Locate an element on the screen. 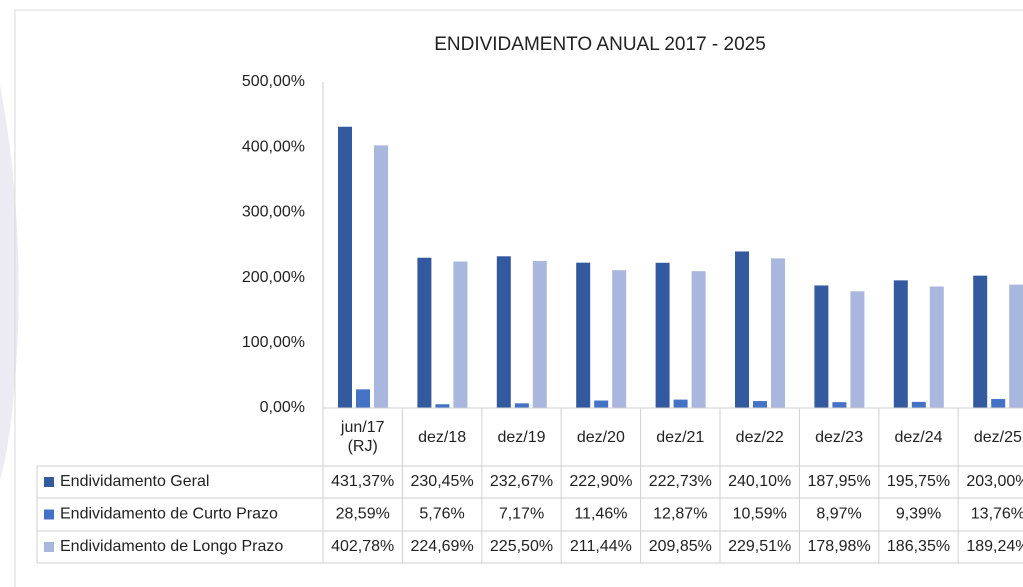 Image resolution: width=1023 pixels, height=587 pixels. table-value: 431,37% is located at coordinates (362, 481).